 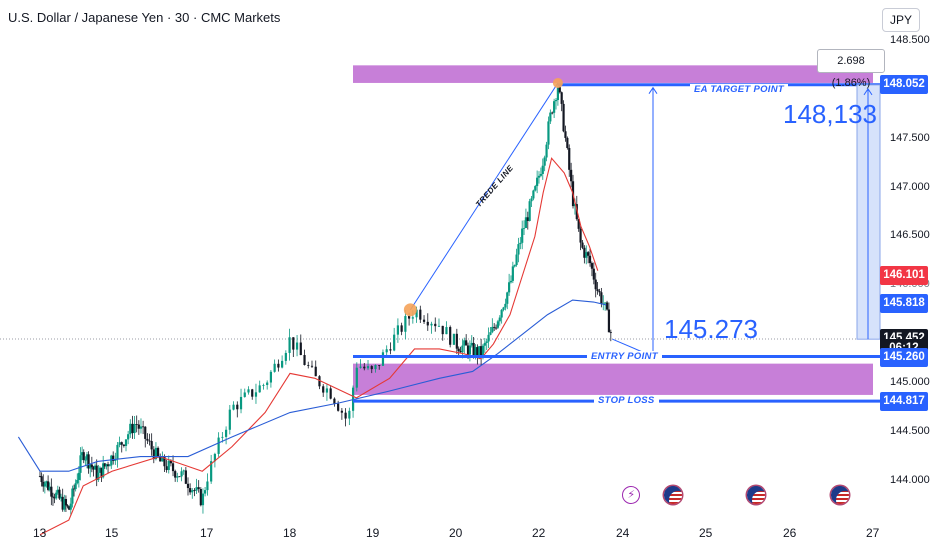 What do you see at coordinates (739, 89) in the screenshot?
I see `target-zone-label: EA TARGET POINT` at bounding box center [739, 89].